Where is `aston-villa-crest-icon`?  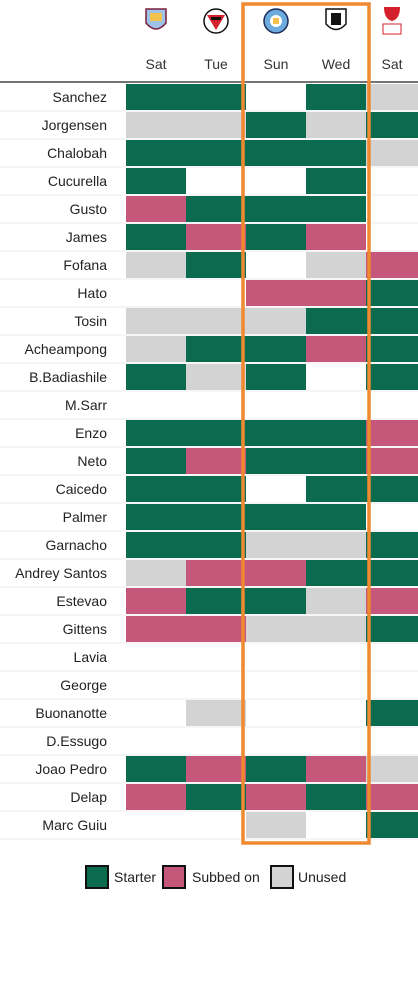
aston-villa-crest-icon is located at coordinates (156, 19).